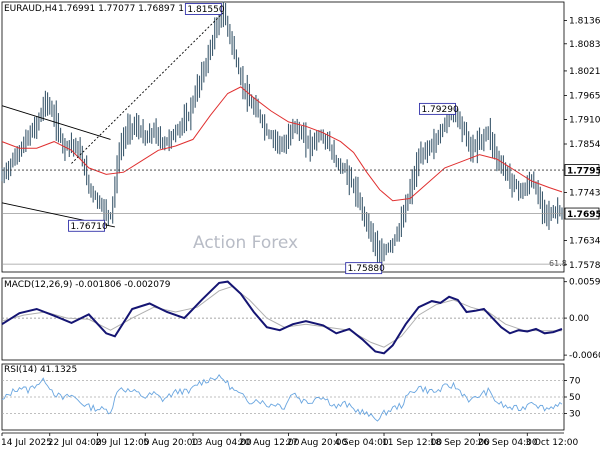 This screenshot has height=450, width=600. Describe the element at coordinates (137, 9) in the screenshot. I see `price-header-ohlc: 1.76991 1.77077 1.76897 1.76956` at that location.